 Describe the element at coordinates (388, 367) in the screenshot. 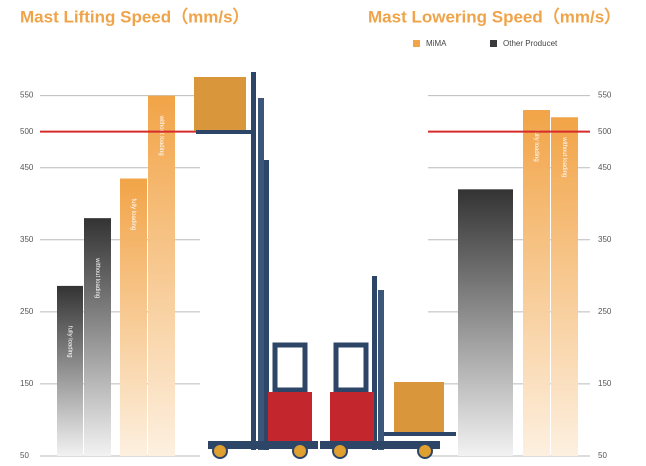

I see `forklift-right` at that location.